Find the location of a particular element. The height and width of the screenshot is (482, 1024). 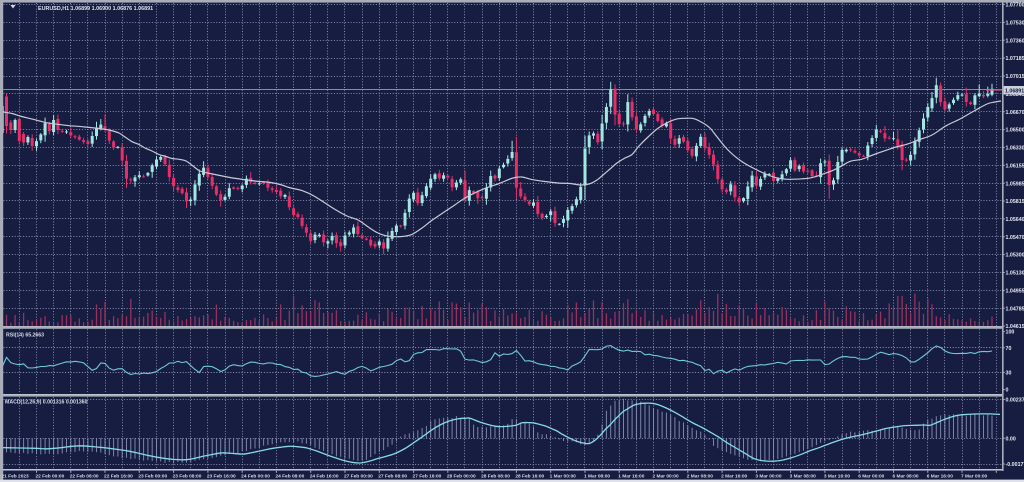

svg-text: 1.07015 is located at coordinates (1015, 77).